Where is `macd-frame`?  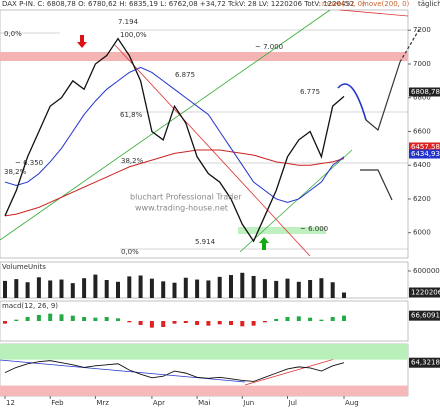 macd-frame is located at coordinates (204, 321).